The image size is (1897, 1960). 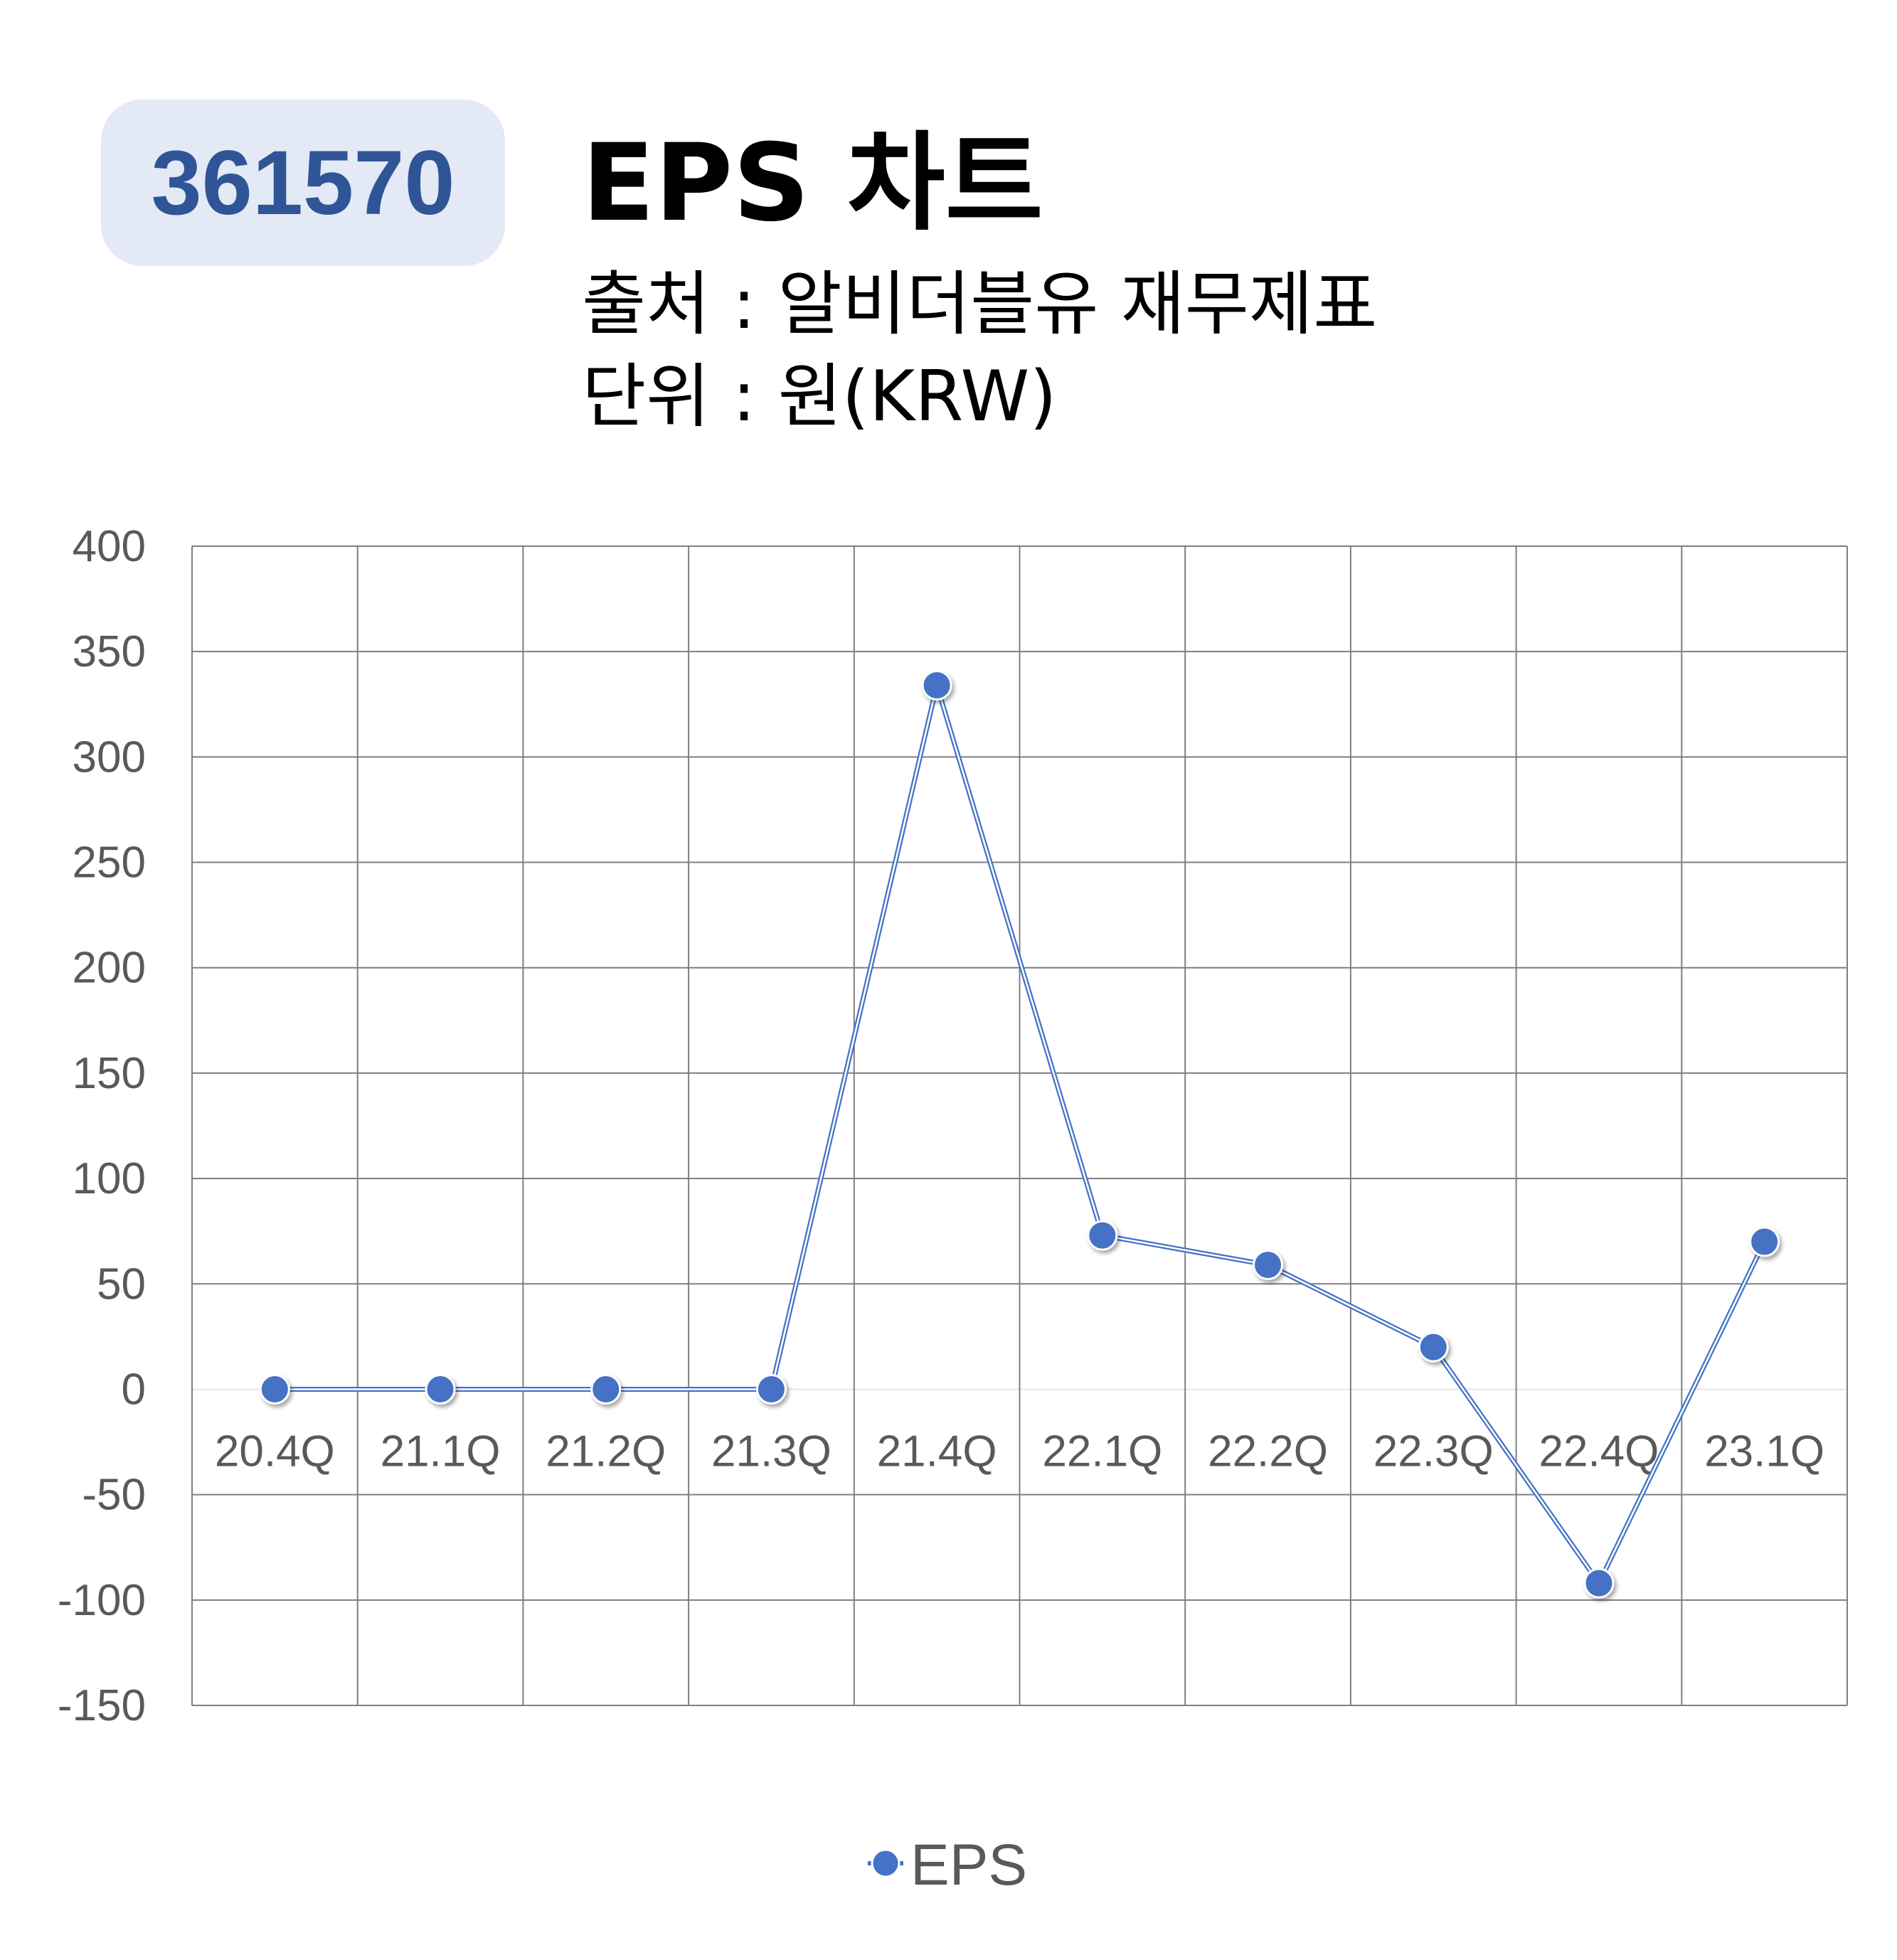 I want to click on stock-code: 361570, so click(x=303, y=183).